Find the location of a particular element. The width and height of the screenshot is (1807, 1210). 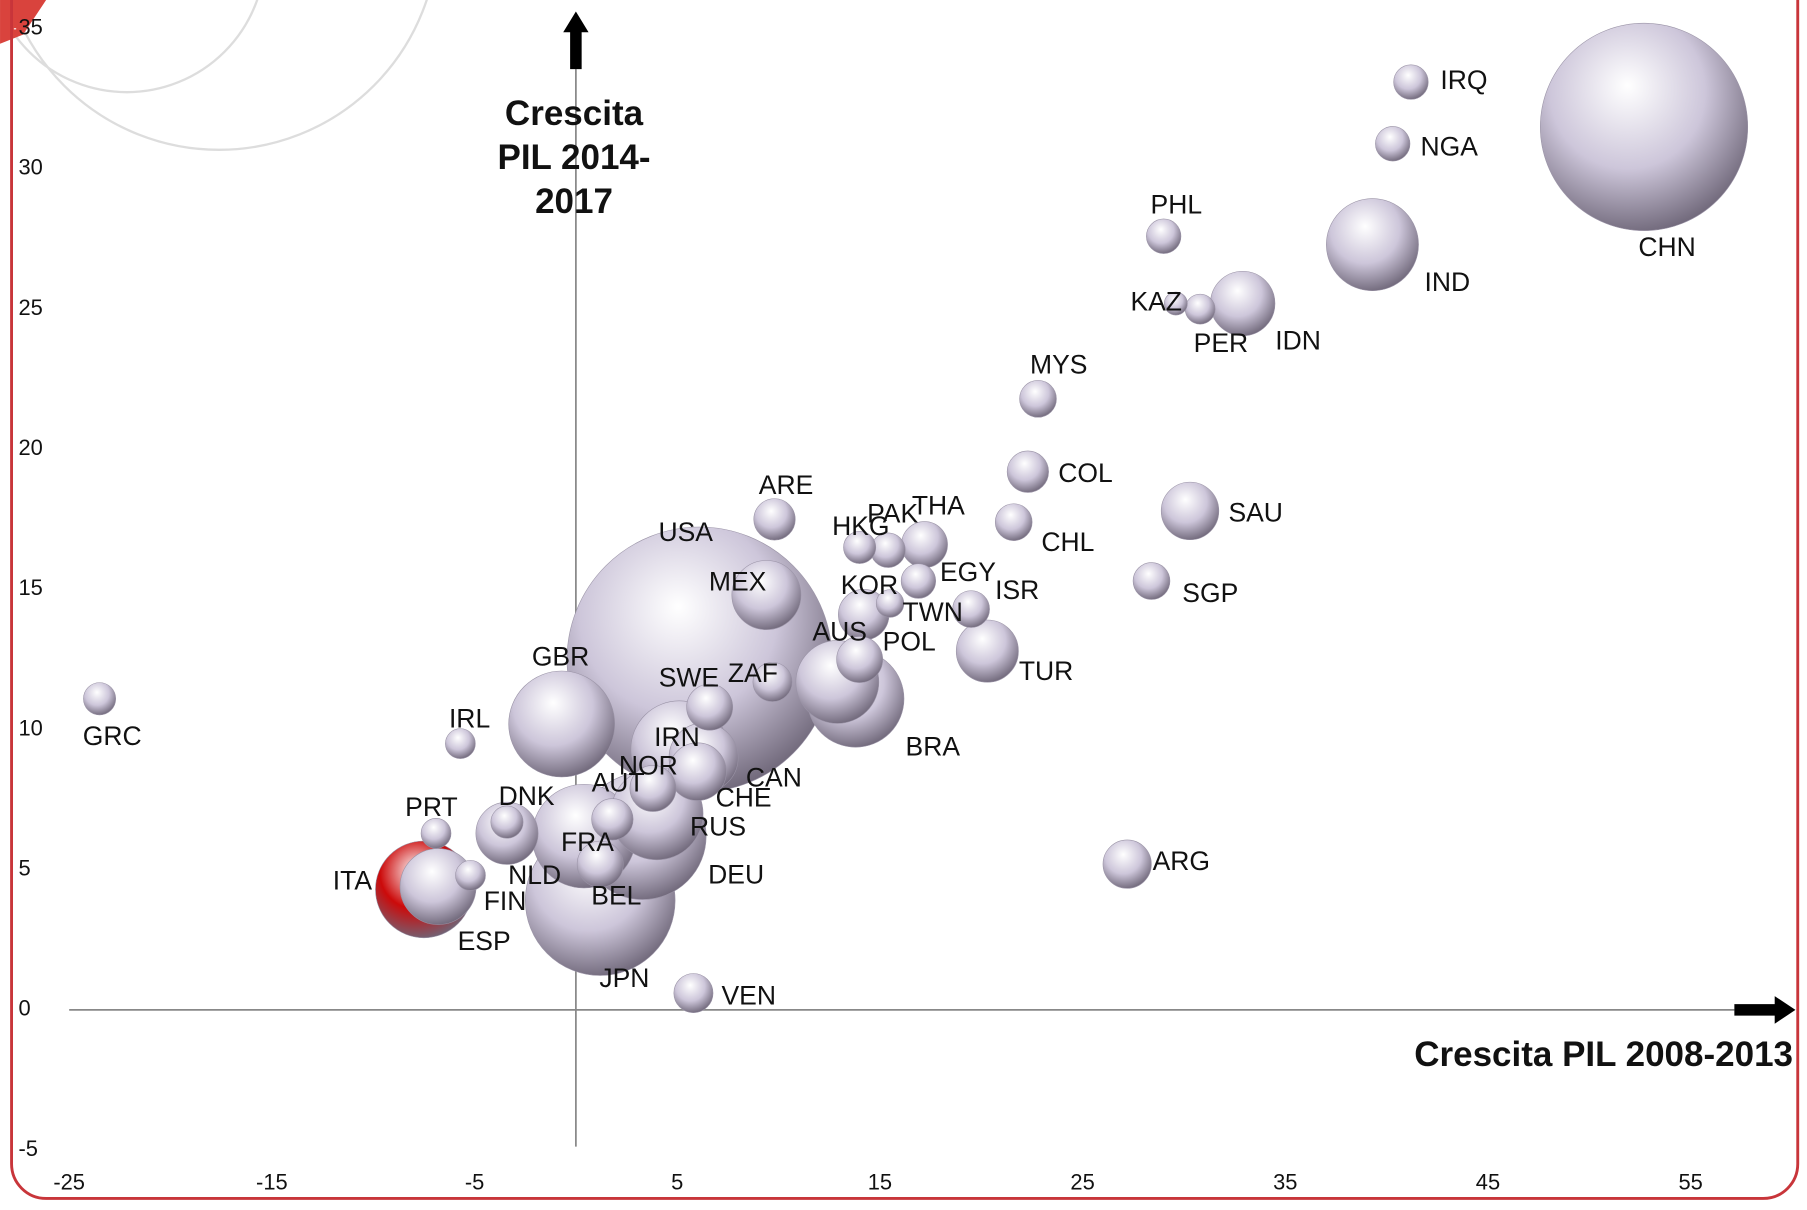

bubble-label: EGY is located at coordinates (968, 572).